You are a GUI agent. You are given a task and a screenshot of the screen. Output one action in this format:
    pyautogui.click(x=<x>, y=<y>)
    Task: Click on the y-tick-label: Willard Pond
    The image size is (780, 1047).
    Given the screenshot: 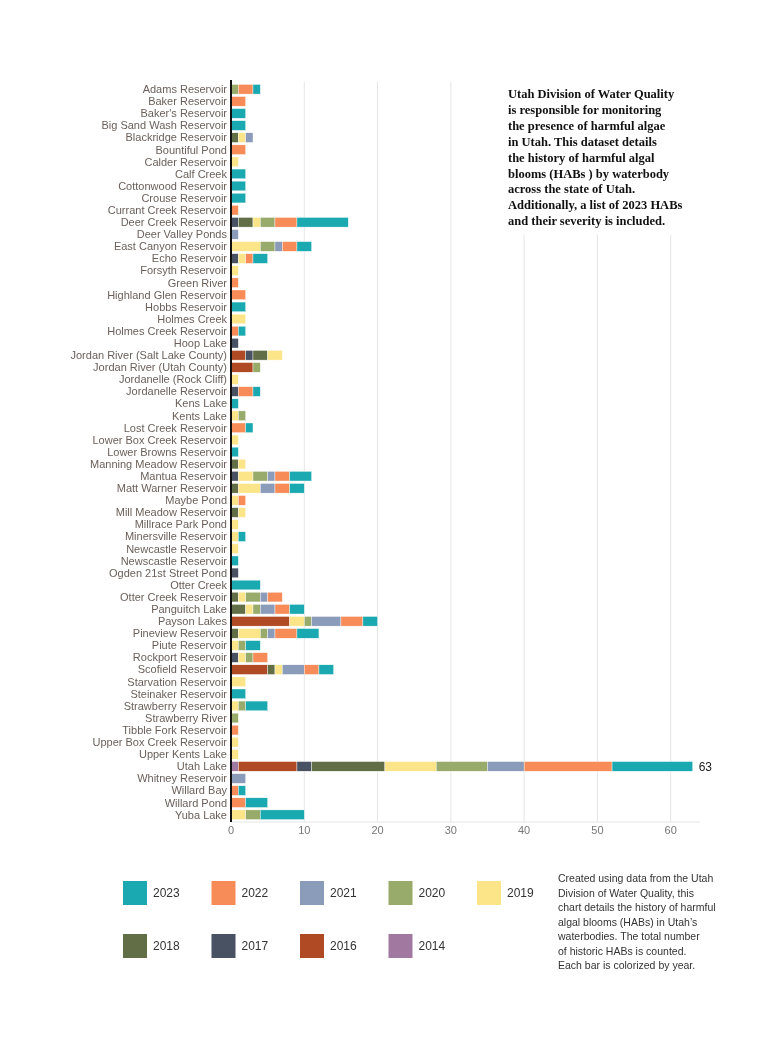 What is the action you would take?
    pyautogui.click(x=195, y=802)
    